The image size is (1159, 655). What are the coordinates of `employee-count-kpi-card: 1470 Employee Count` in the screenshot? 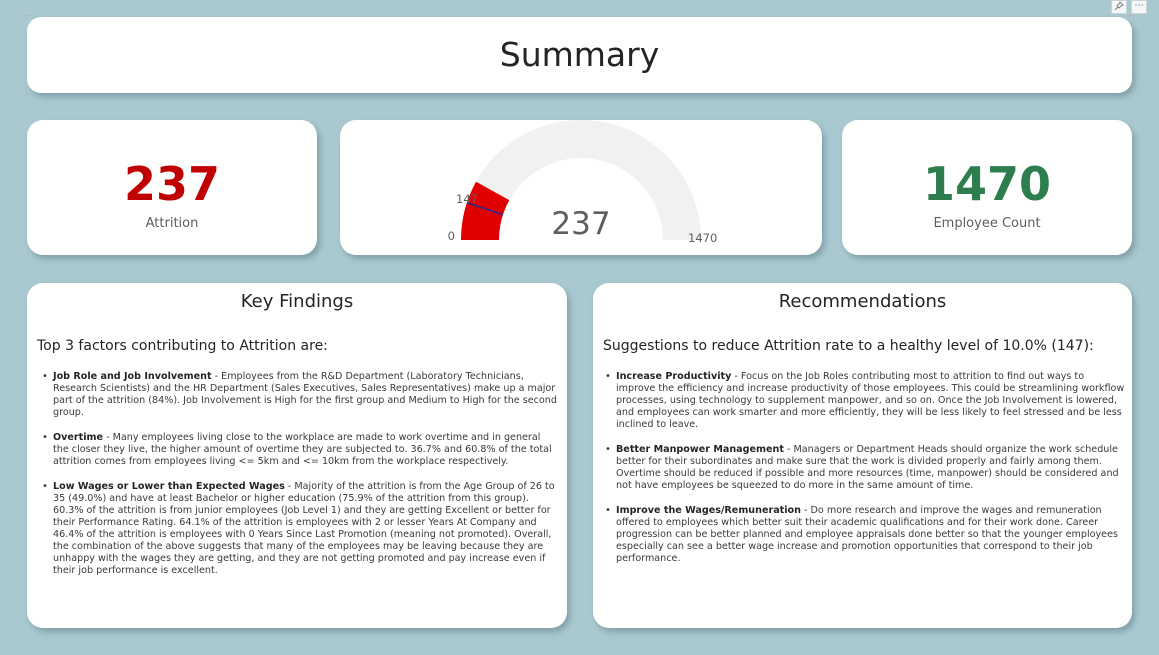 It's located at (987, 187).